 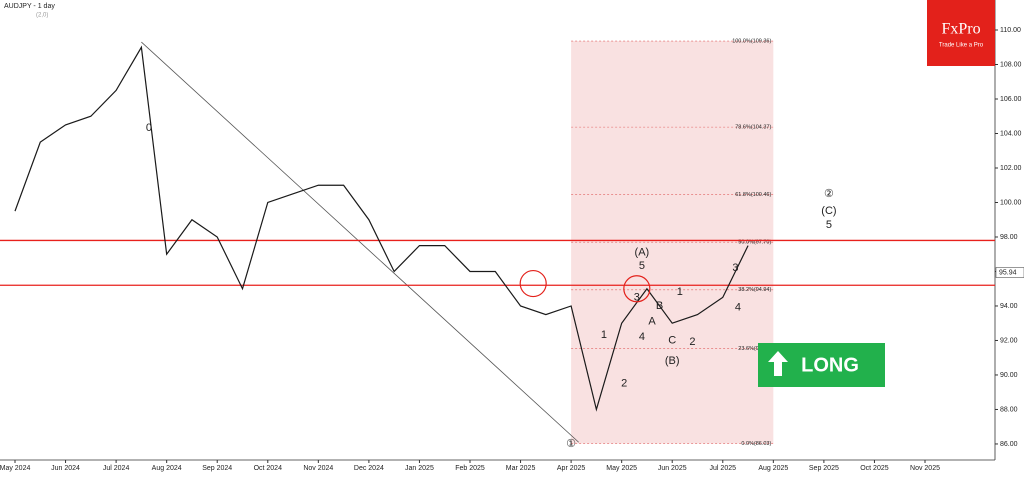 I want to click on wave-label: 0, so click(x=149, y=128).